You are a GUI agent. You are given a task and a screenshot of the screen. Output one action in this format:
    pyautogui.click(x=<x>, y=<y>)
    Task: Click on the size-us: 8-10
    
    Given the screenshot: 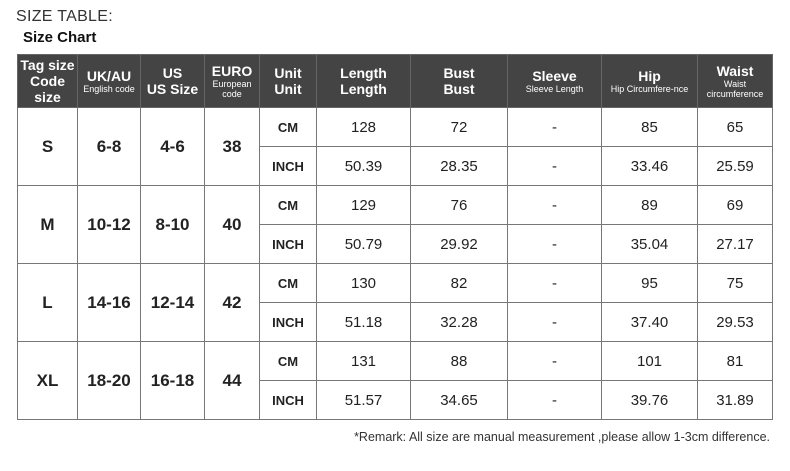 What is the action you would take?
    pyautogui.click(x=172, y=224)
    